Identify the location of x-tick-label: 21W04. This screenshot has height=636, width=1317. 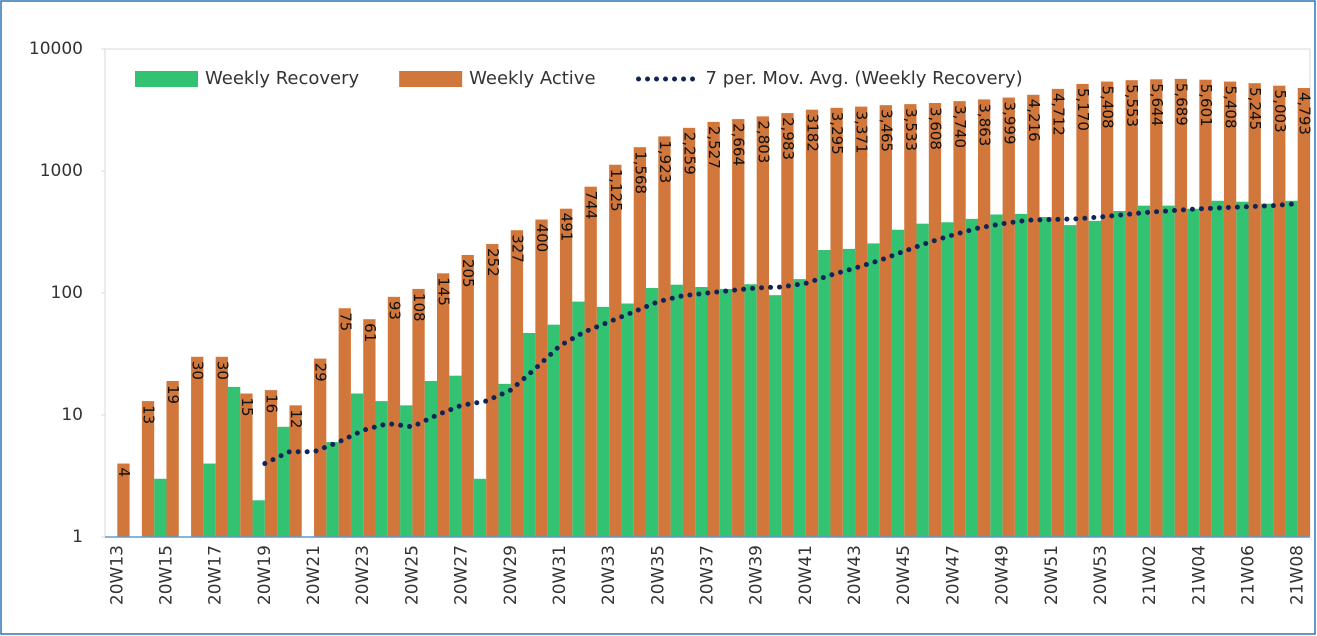
(1199, 575).